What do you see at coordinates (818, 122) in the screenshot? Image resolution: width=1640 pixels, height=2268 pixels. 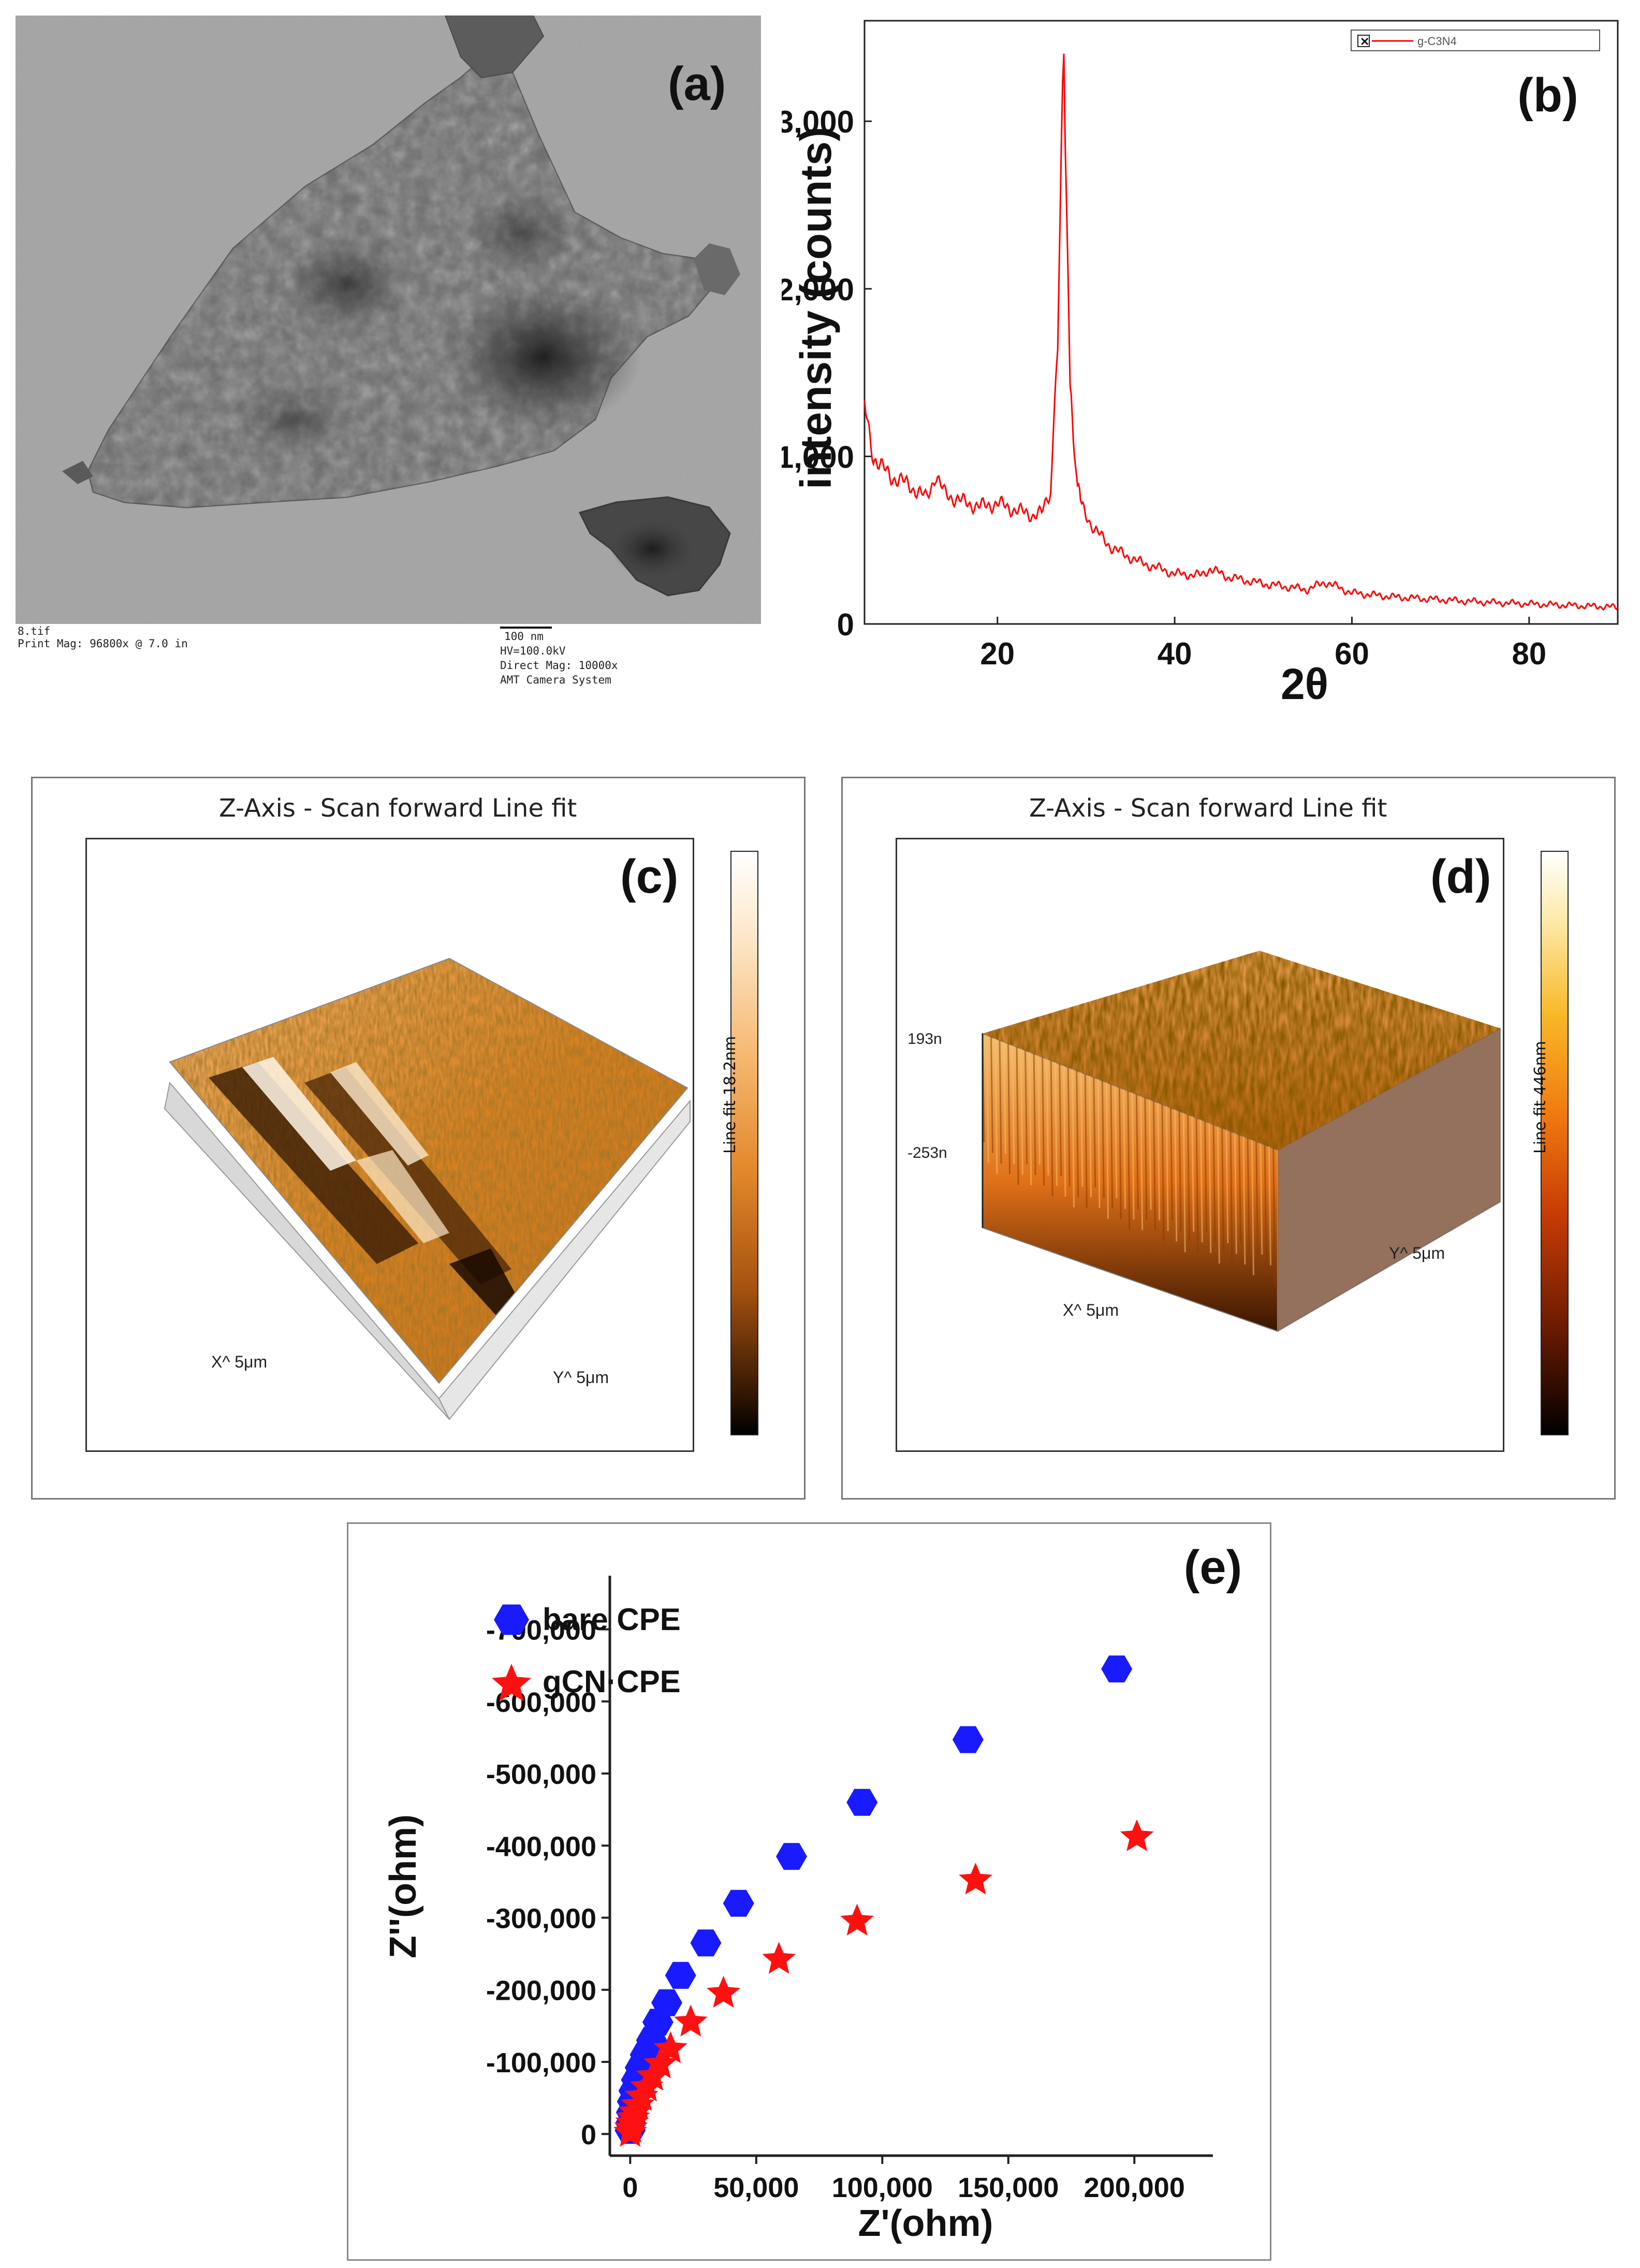 I see `xrd-y-tick-label: 3,000` at bounding box center [818, 122].